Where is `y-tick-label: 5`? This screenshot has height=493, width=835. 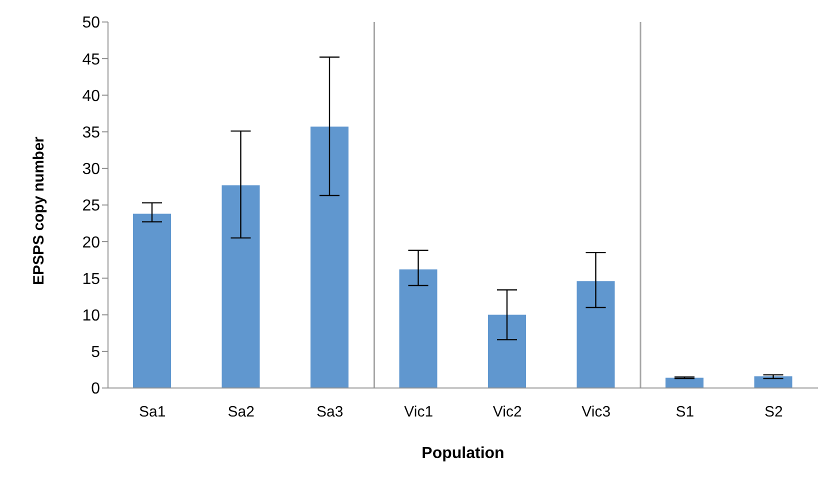
y-tick-label: 5 is located at coordinates (95, 353).